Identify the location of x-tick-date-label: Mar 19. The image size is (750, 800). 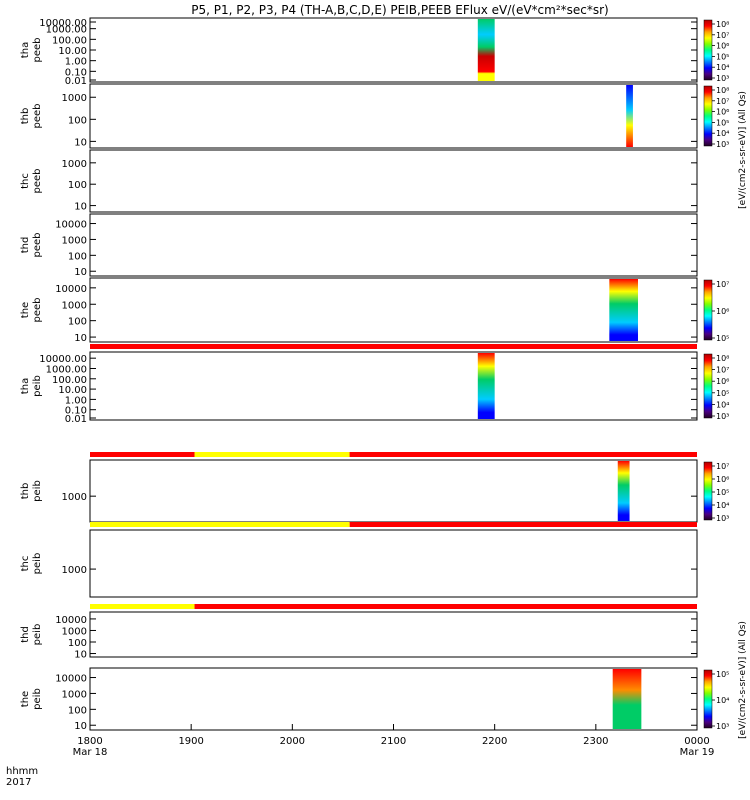
(697, 752).